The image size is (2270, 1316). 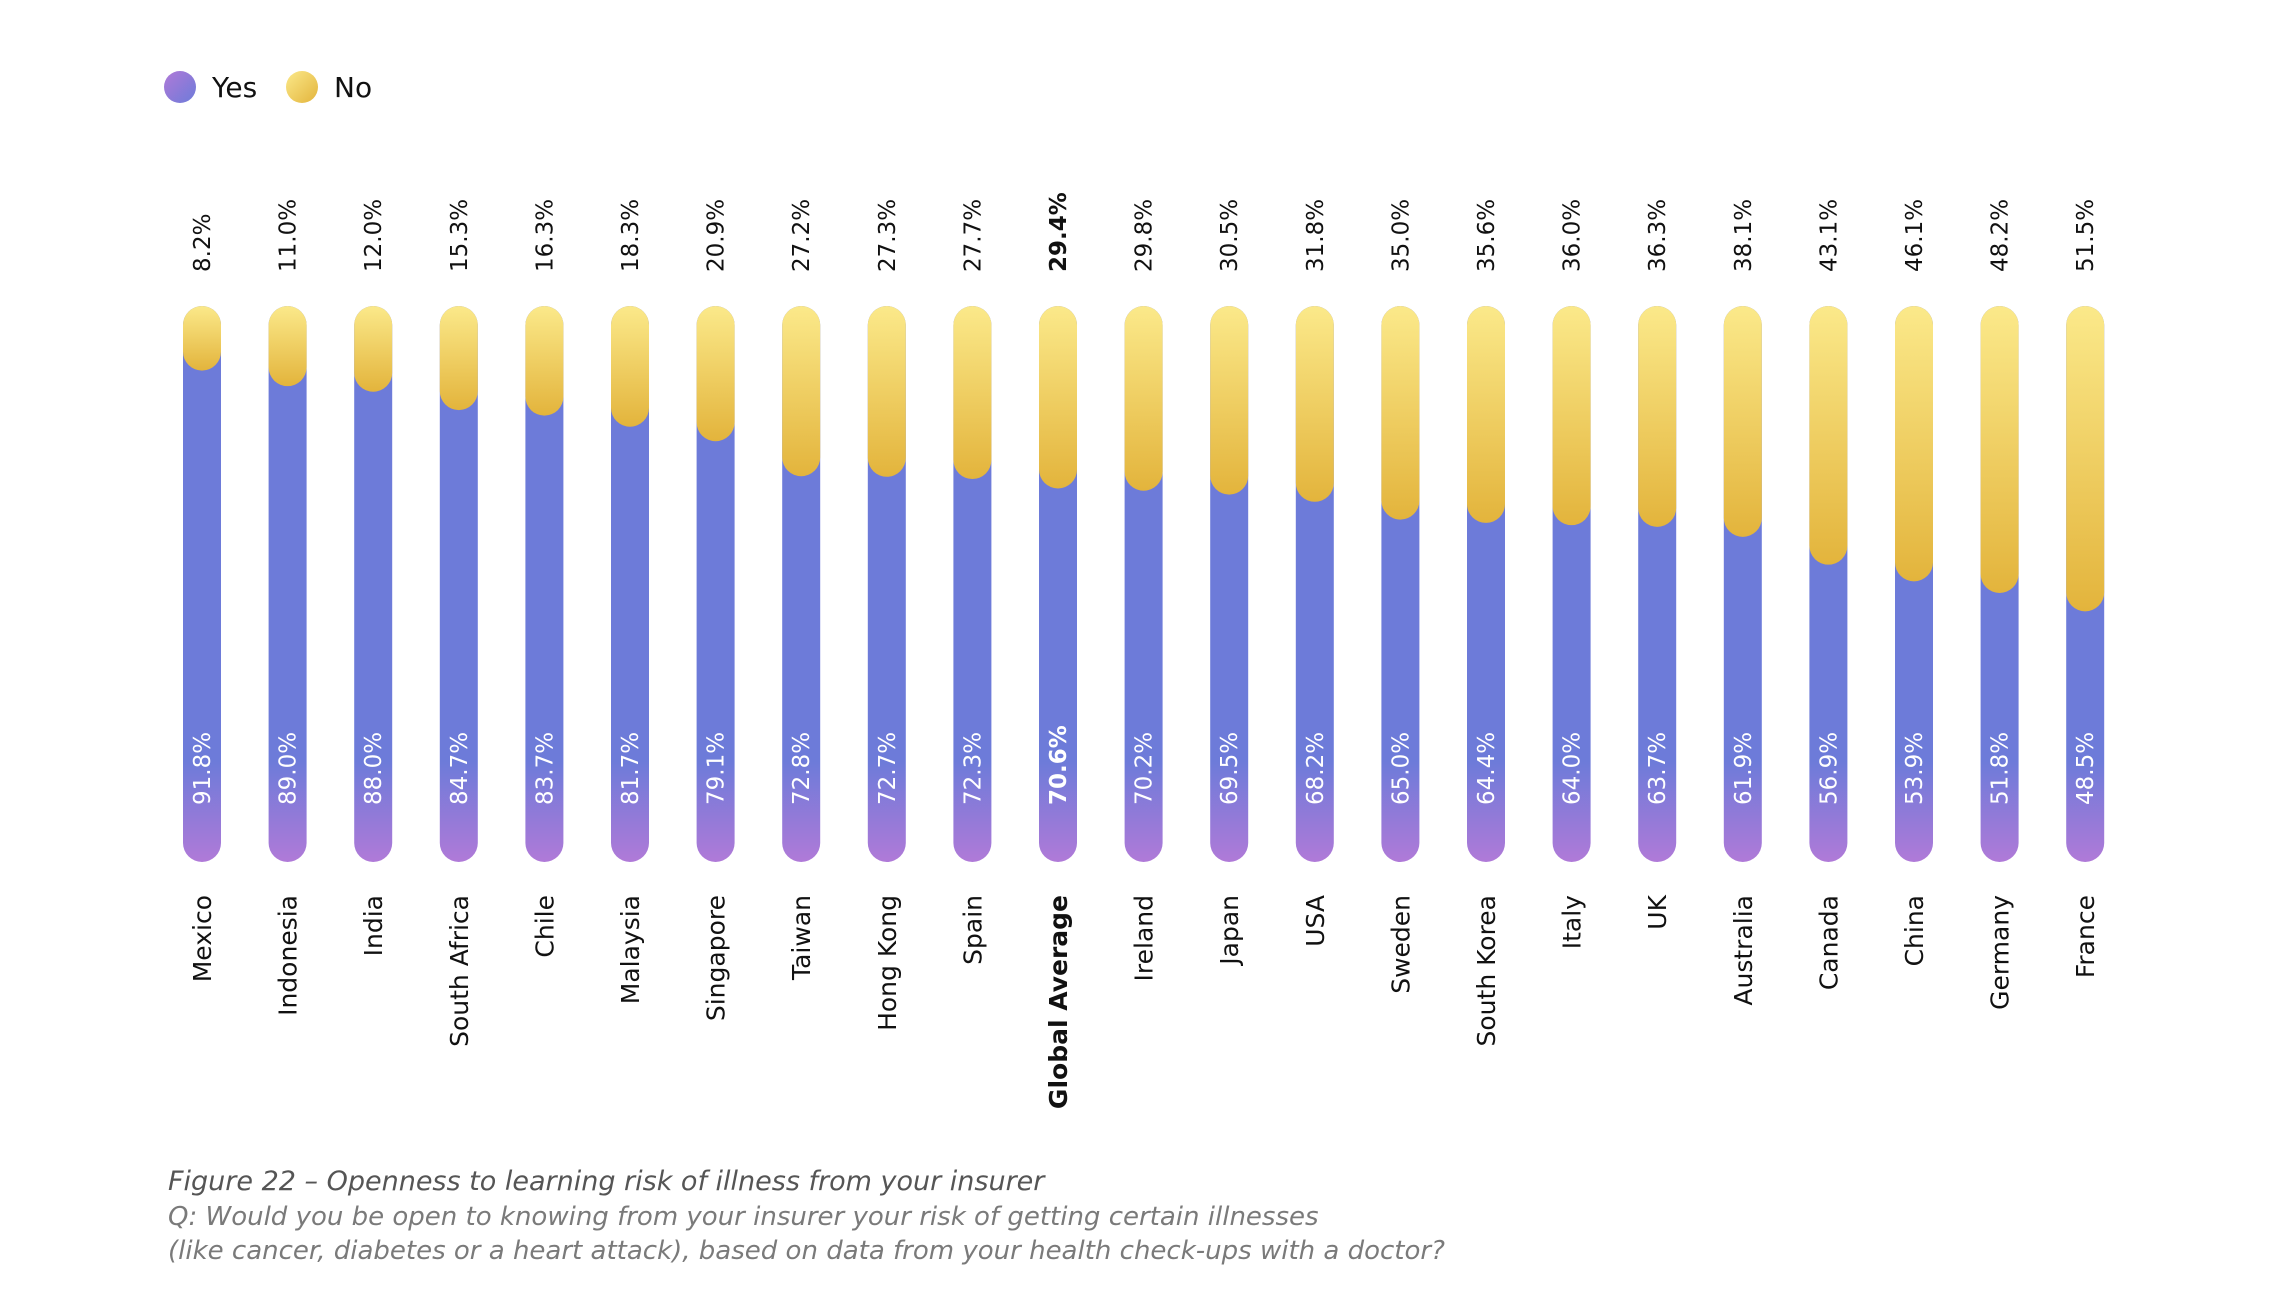 I want to click on bar-yes-singapore, so click(x=715, y=584).